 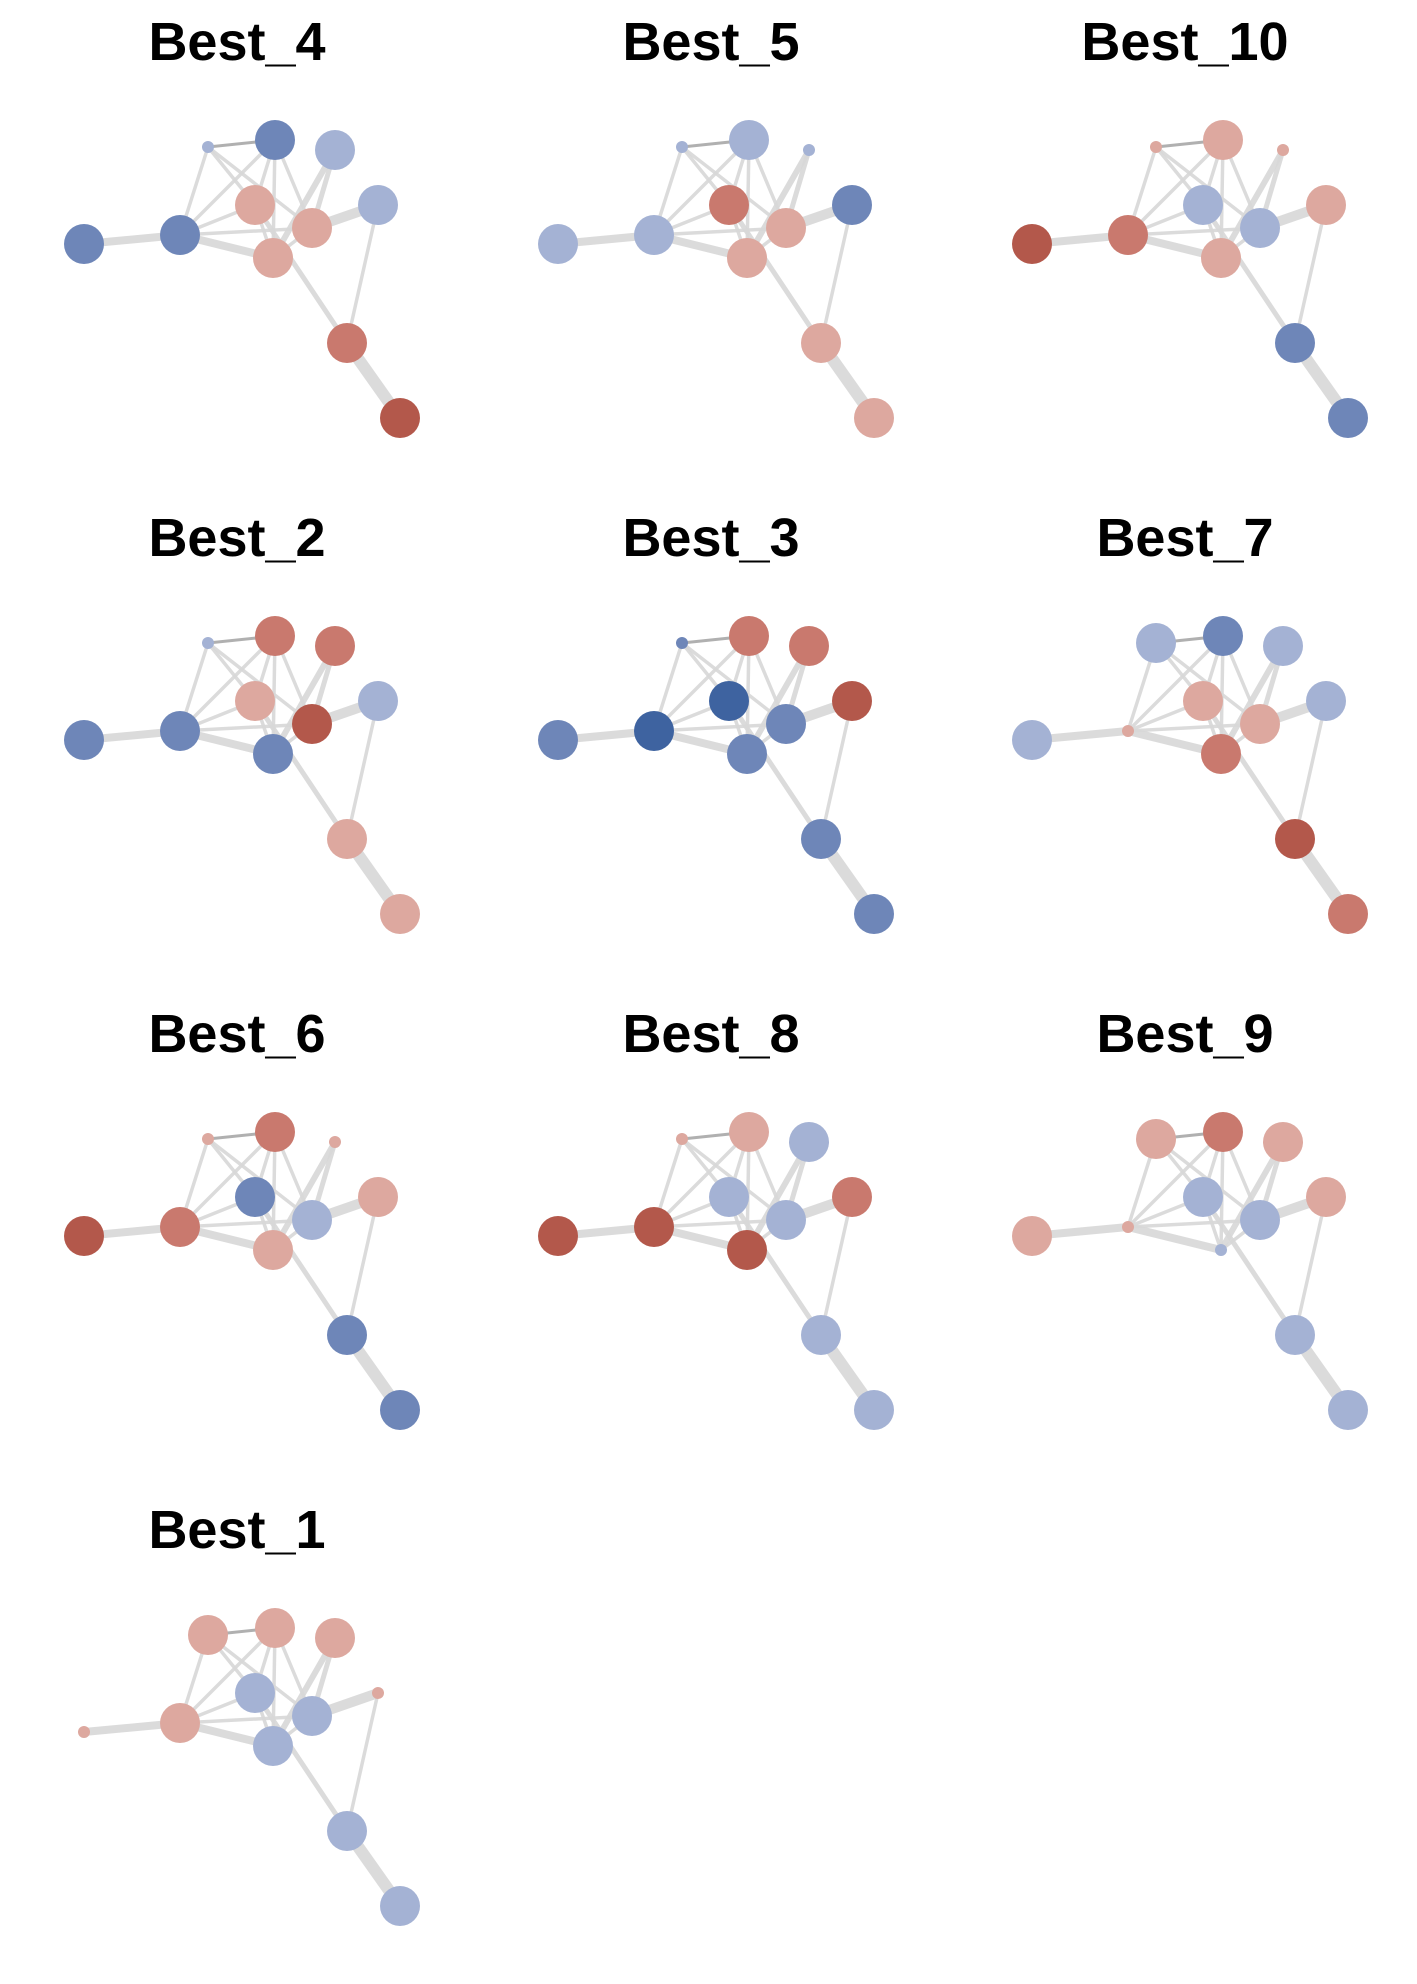 I want to click on panel-best_2: Best_2, so click(x=237, y=744).